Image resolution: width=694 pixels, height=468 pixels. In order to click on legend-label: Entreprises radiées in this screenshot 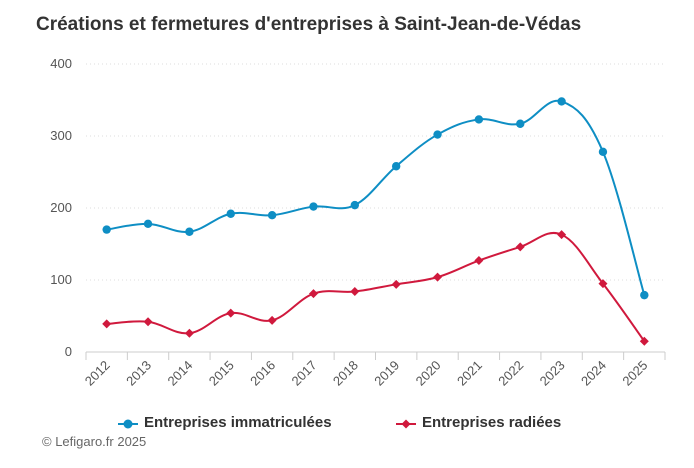, I will do `click(492, 422)`.